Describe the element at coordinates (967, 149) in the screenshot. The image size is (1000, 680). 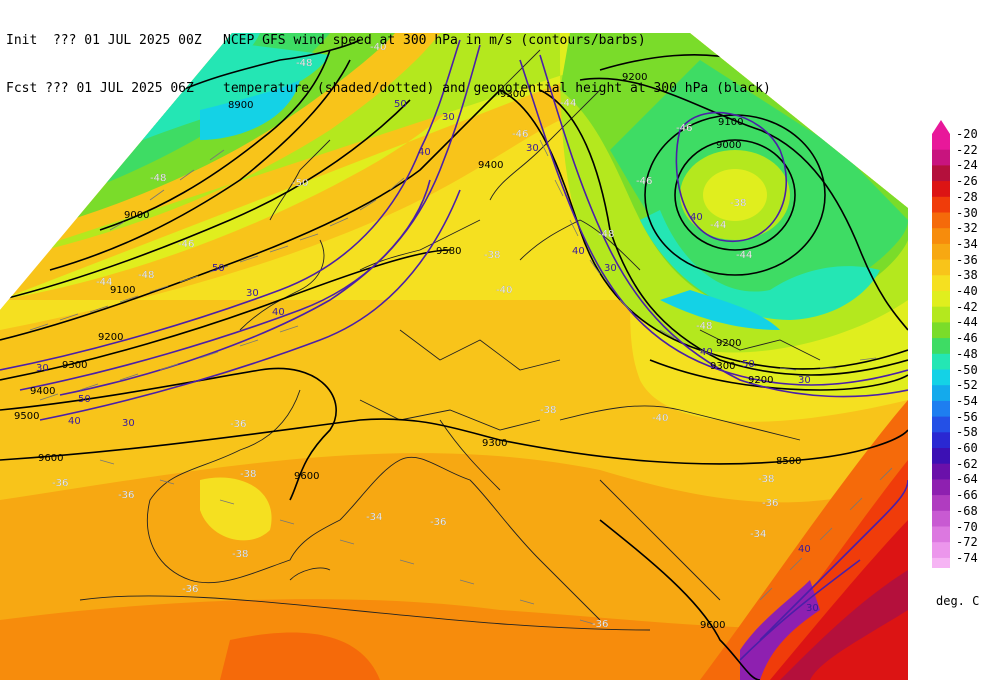
I see `legend-label: -22` at that location.